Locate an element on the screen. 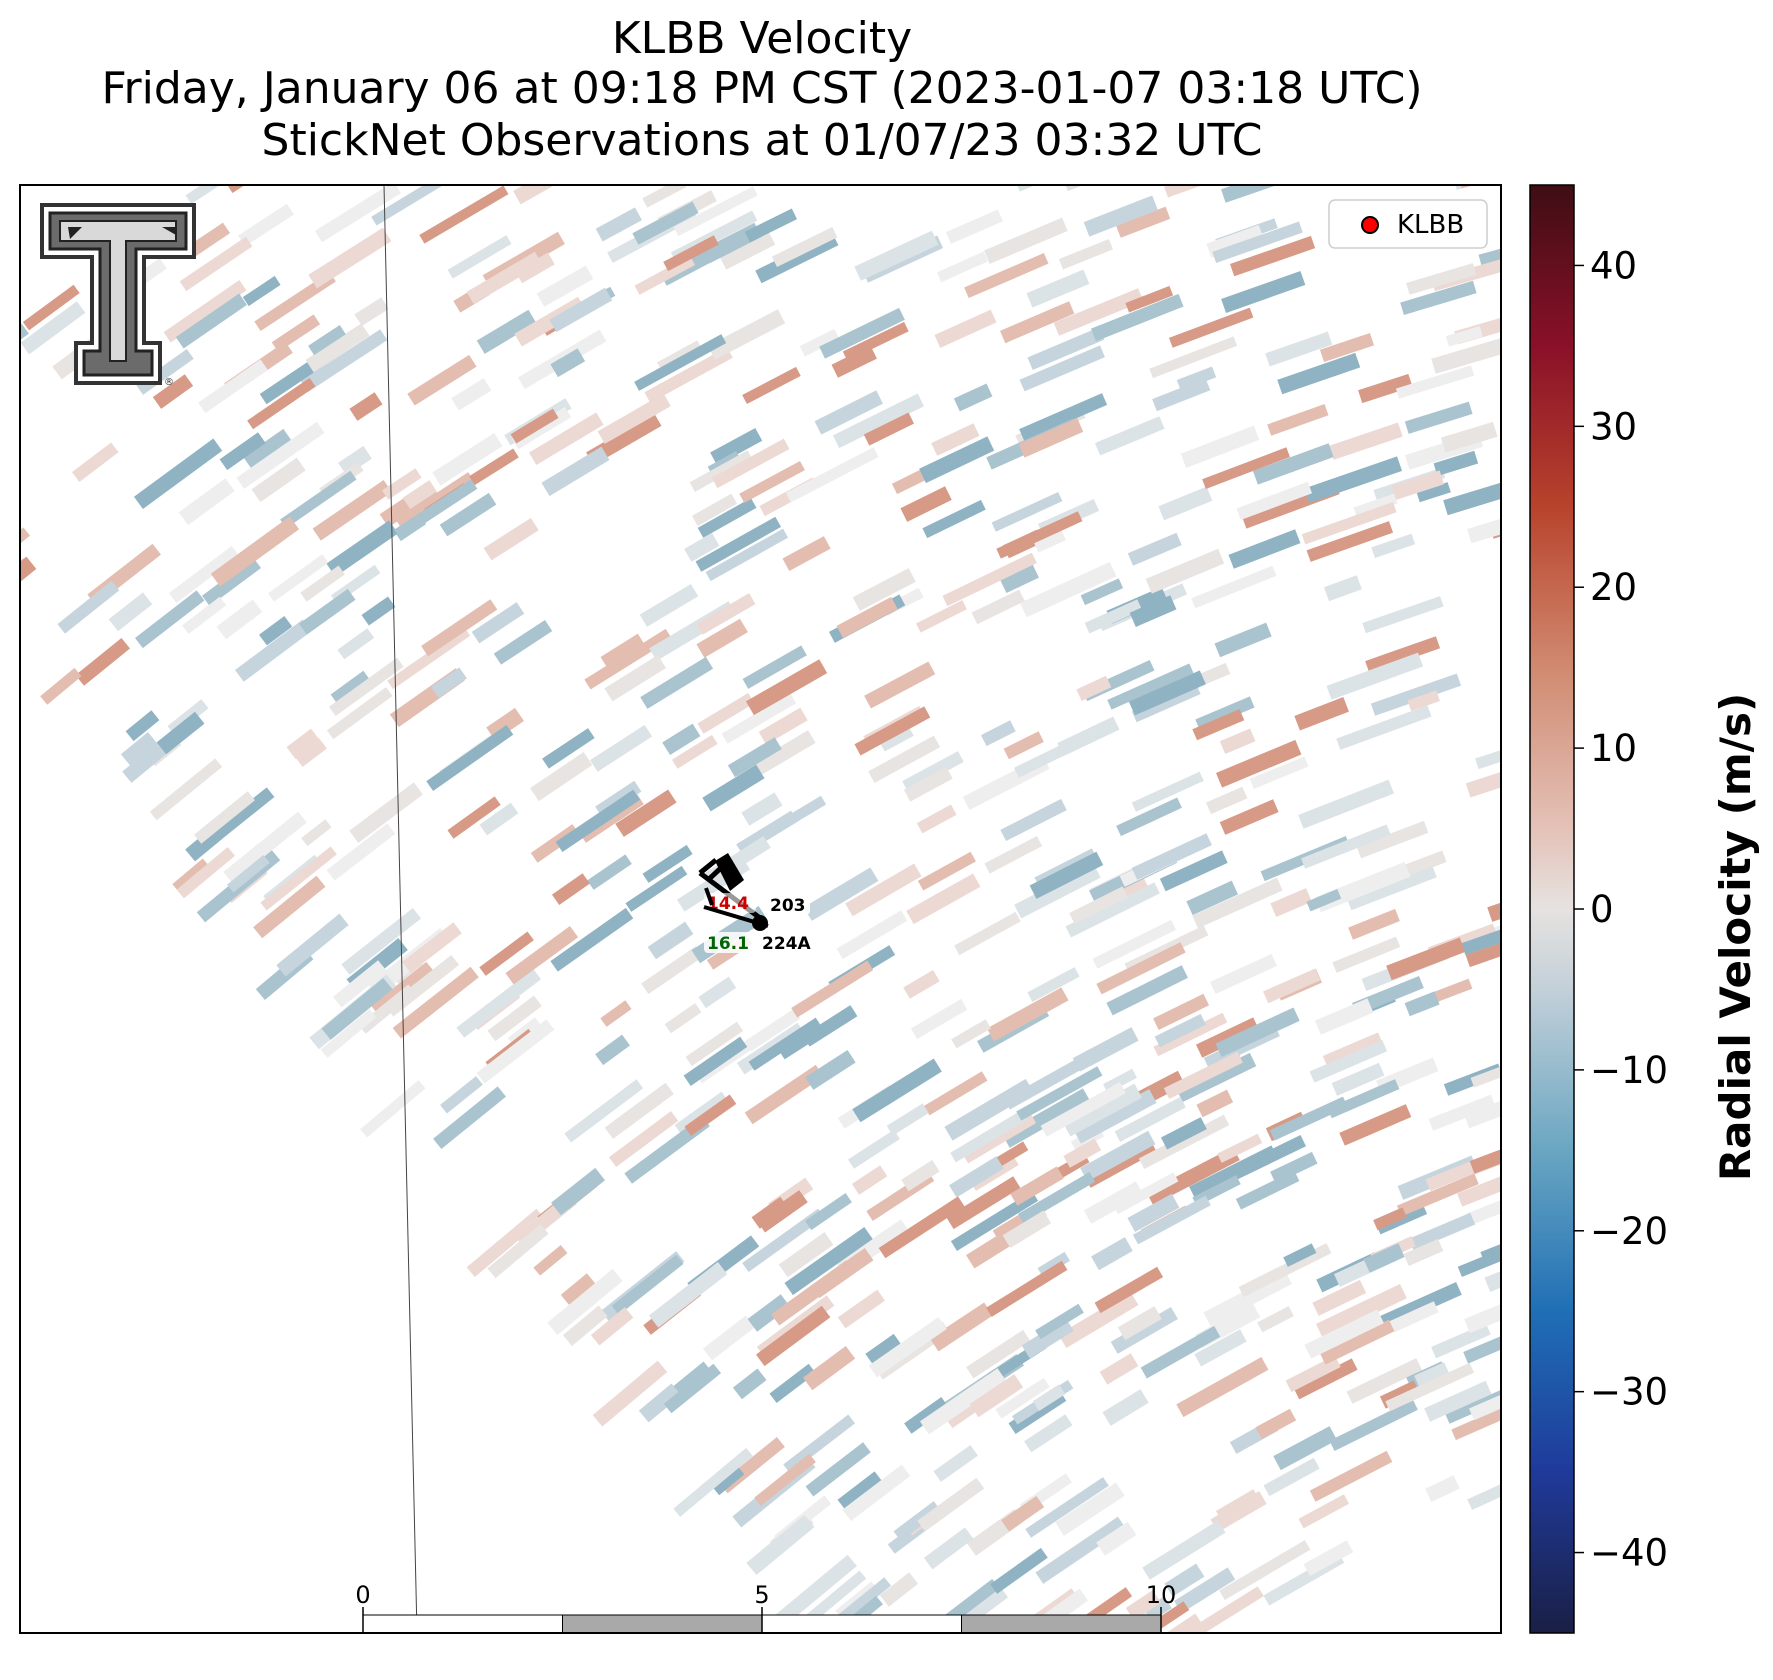 The width and height of the screenshot is (1773, 1680). map-legend: KLBB is located at coordinates (1408, 224).